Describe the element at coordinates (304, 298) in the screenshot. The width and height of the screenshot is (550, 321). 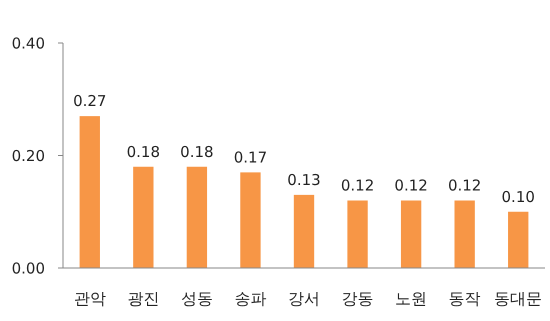
I see `x-tick-label: 강서` at that location.